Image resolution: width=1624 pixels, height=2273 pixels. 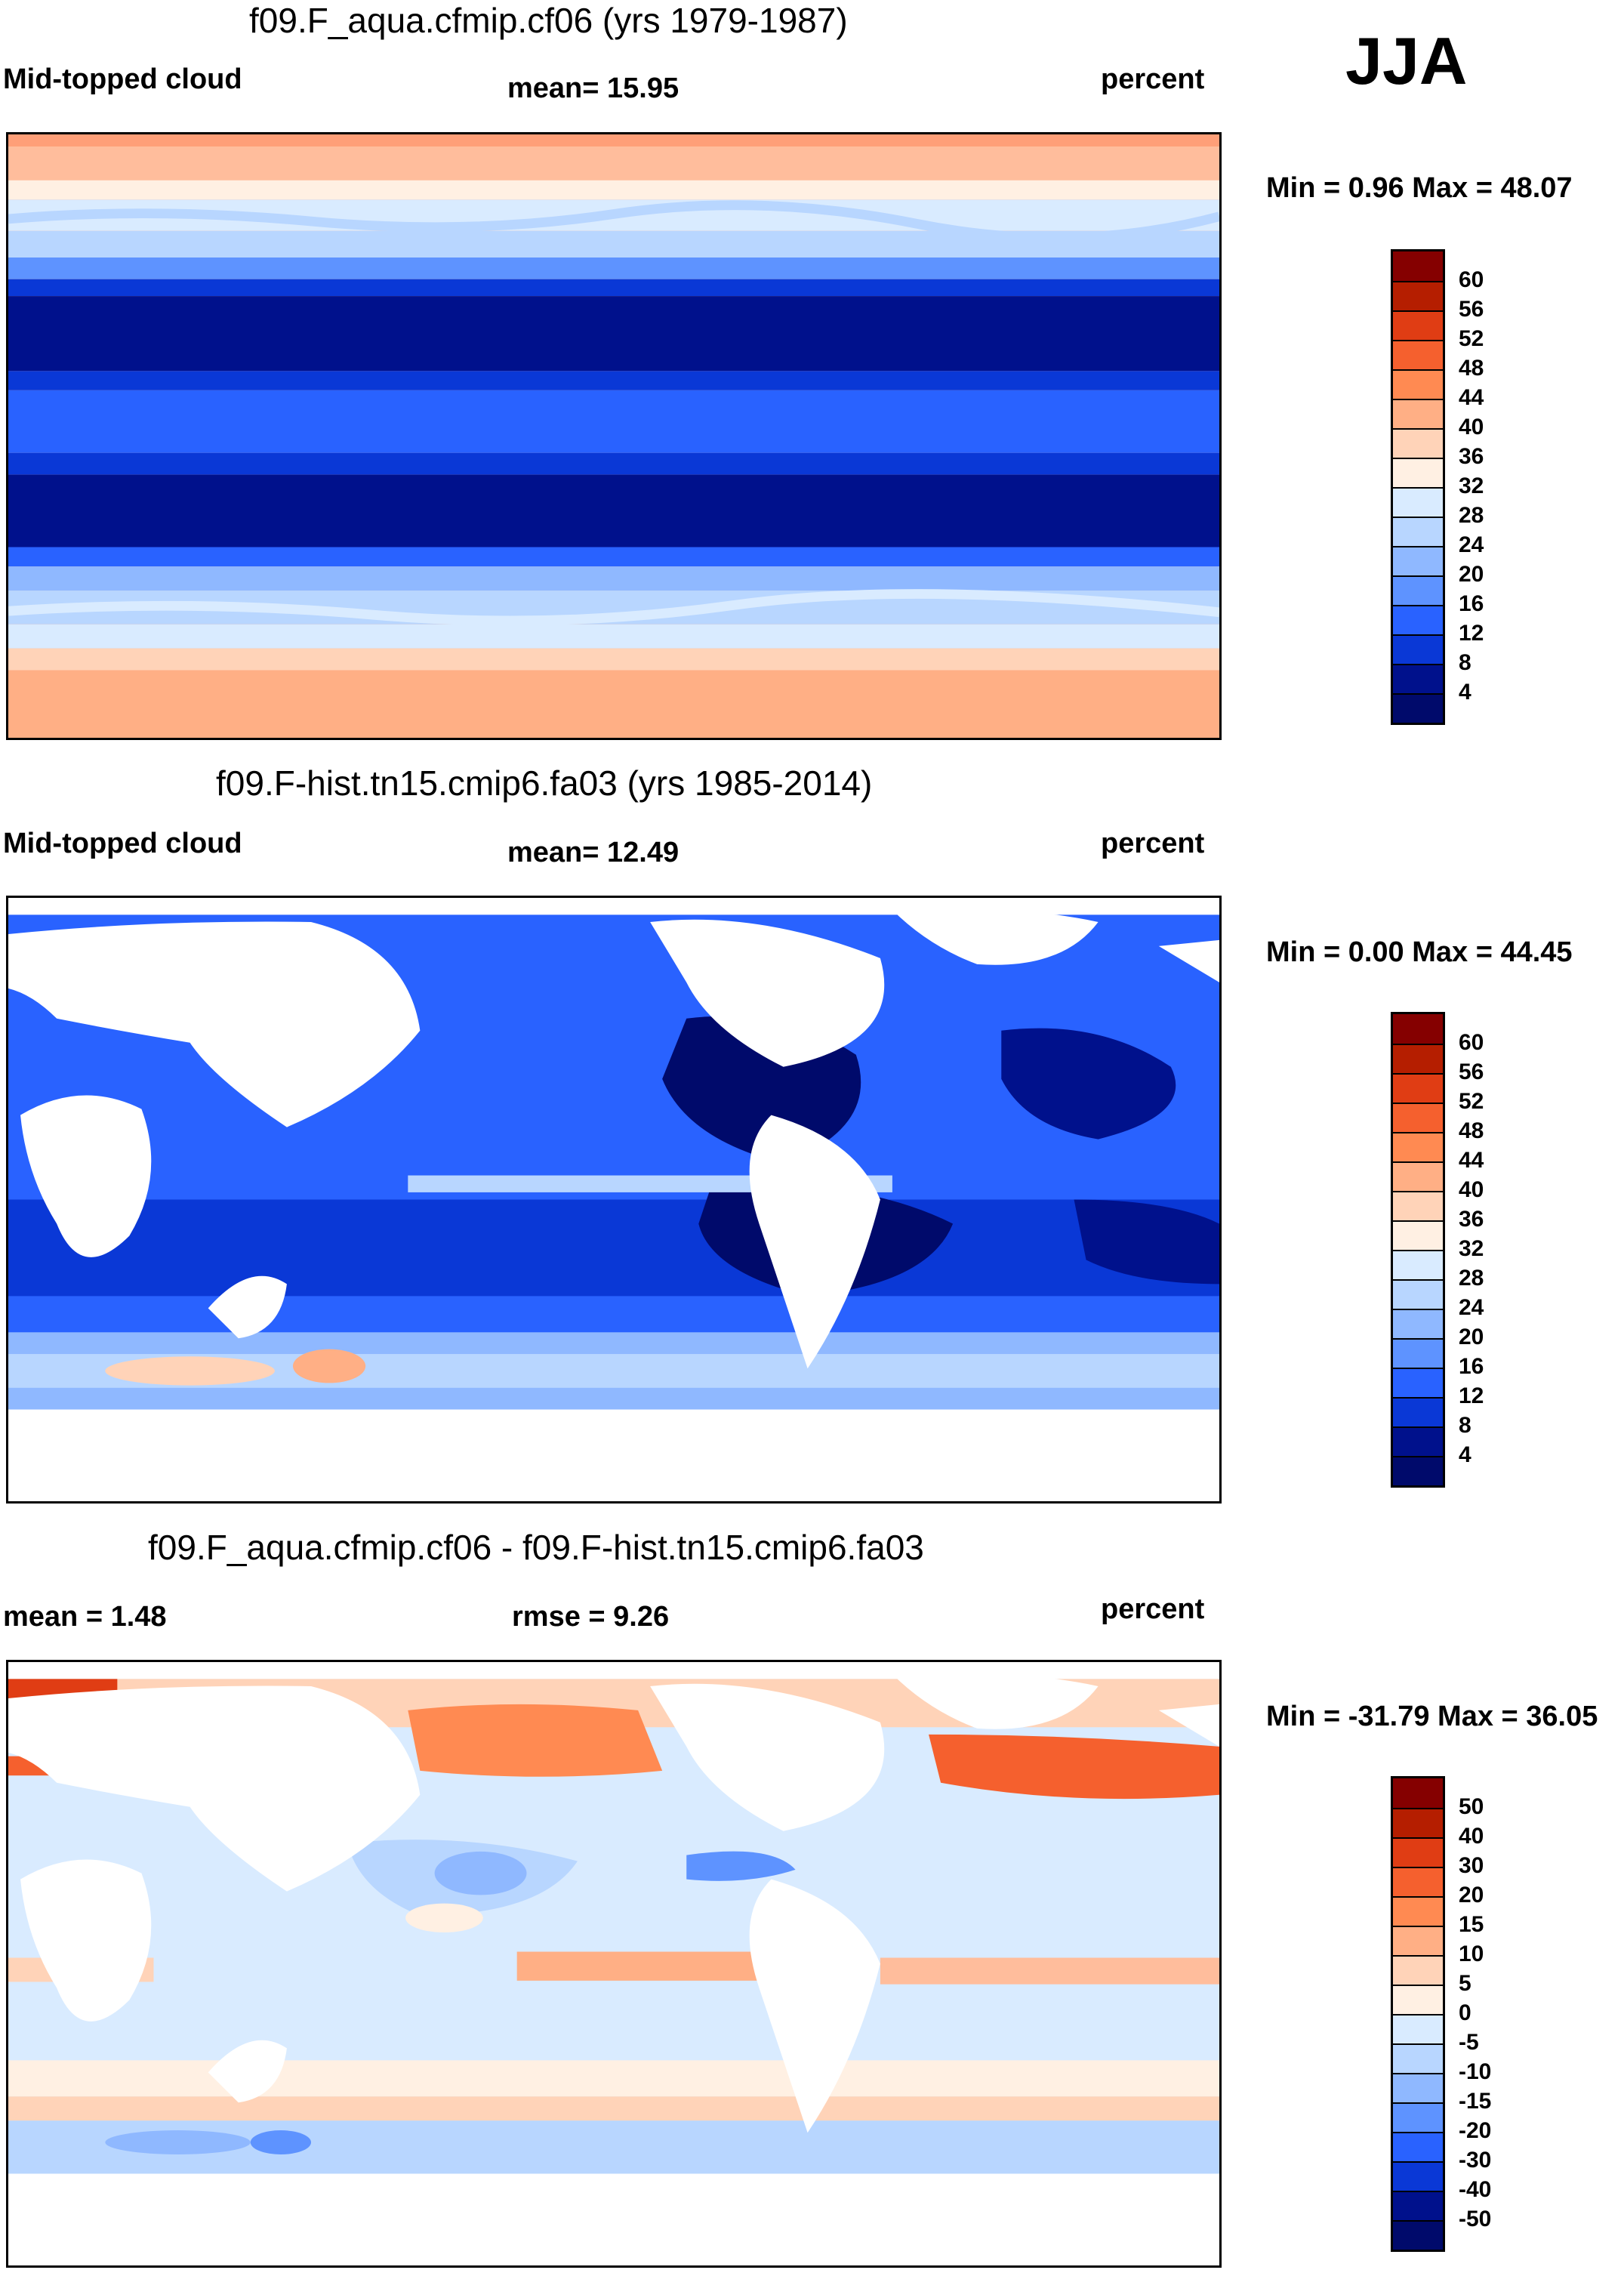 What do you see at coordinates (1472, 1865) in the screenshot?
I see `colorbar-tick-label: 30` at bounding box center [1472, 1865].